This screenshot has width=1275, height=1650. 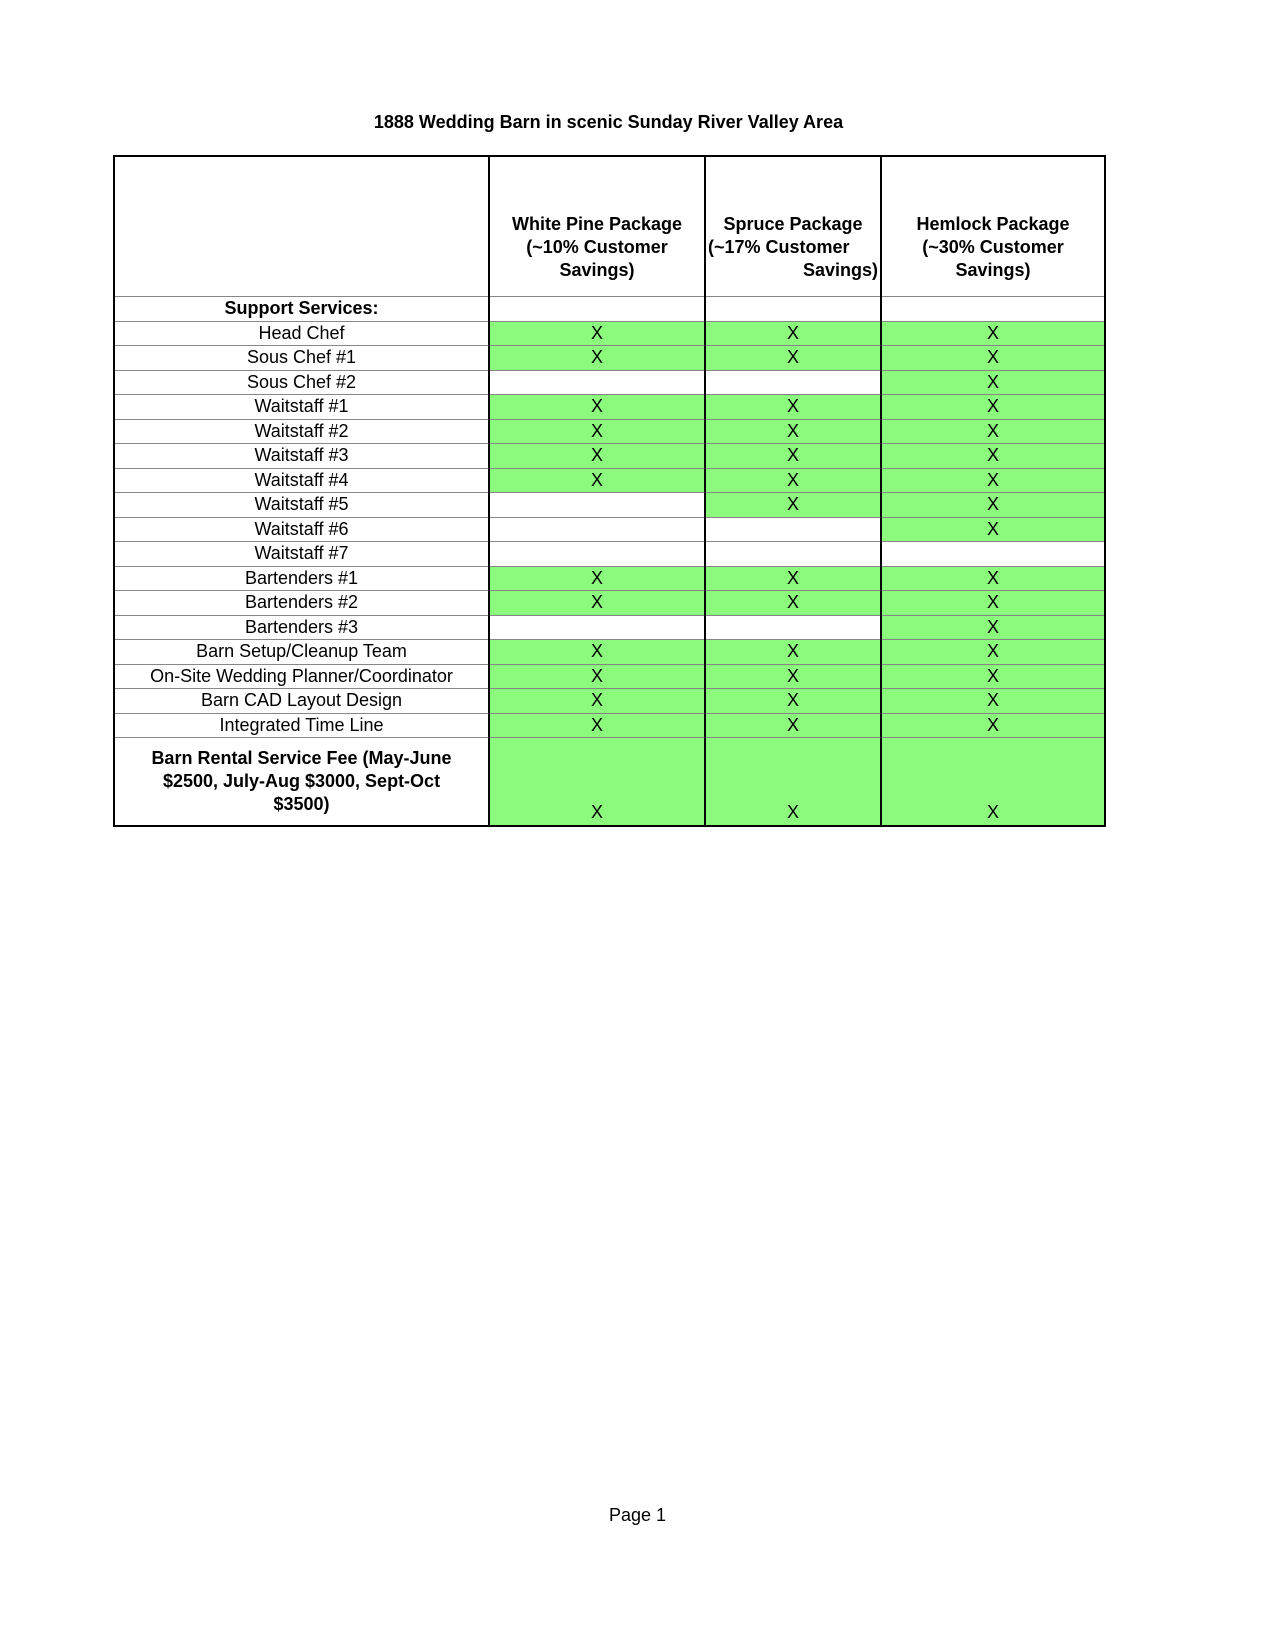 I want to click on table-row: Waitstaff #2 X X X, so click(x=609, y=431).